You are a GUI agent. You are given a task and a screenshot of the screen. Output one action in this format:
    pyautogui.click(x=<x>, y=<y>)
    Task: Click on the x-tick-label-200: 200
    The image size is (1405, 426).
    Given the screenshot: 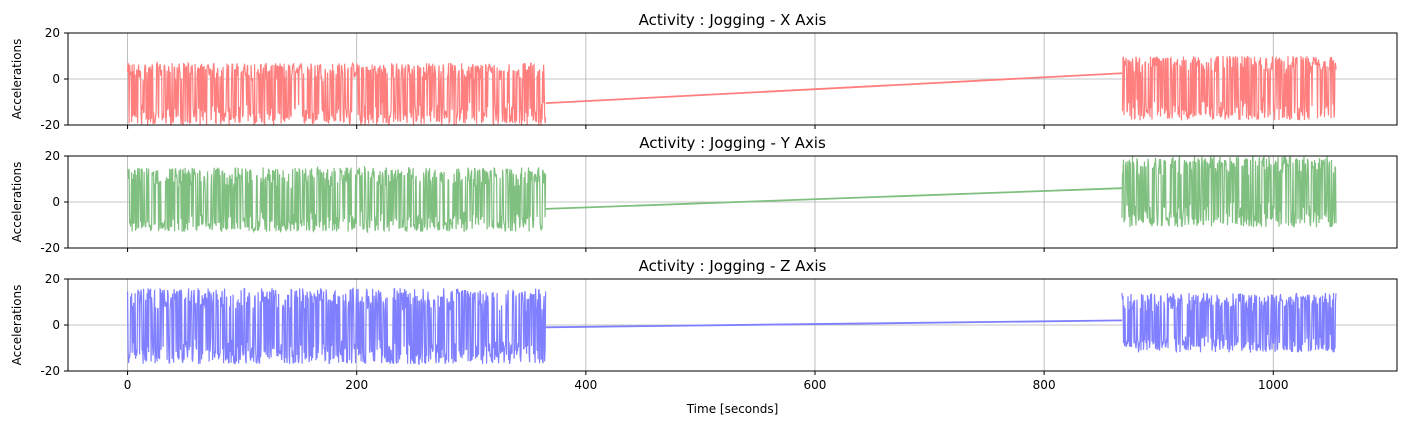 What is the action you would take?
    pyautogui.click(x=356, y=385)
    